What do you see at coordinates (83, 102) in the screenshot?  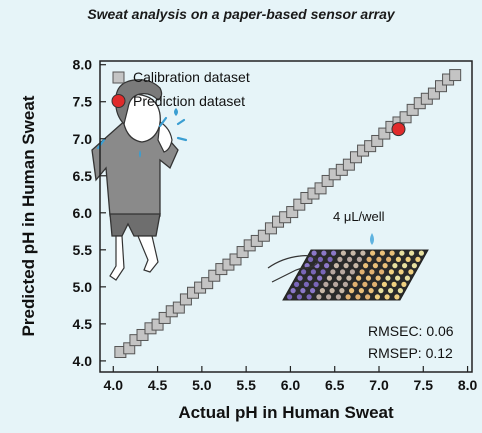 I see `y-tick-label: 7.5` at bounding box center [83, 102].